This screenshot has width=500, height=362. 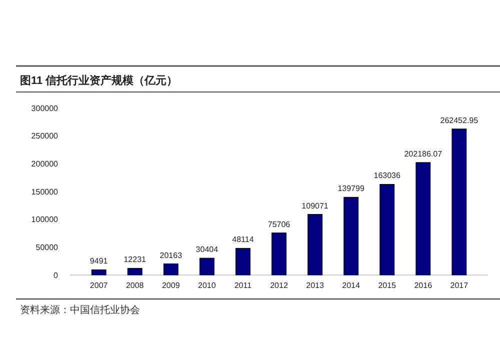 What do you see at coordinates (45, 191) in the screenshot?
I see `y-tick-label: 150000` at bounding box center [45, 191].